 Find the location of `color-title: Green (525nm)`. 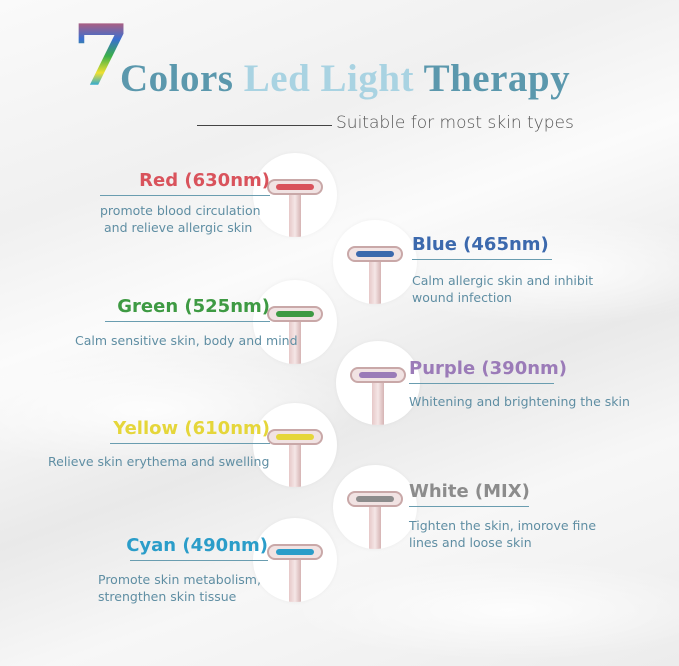

color-title: Green (525nm) is located at coordinates (193, 306).